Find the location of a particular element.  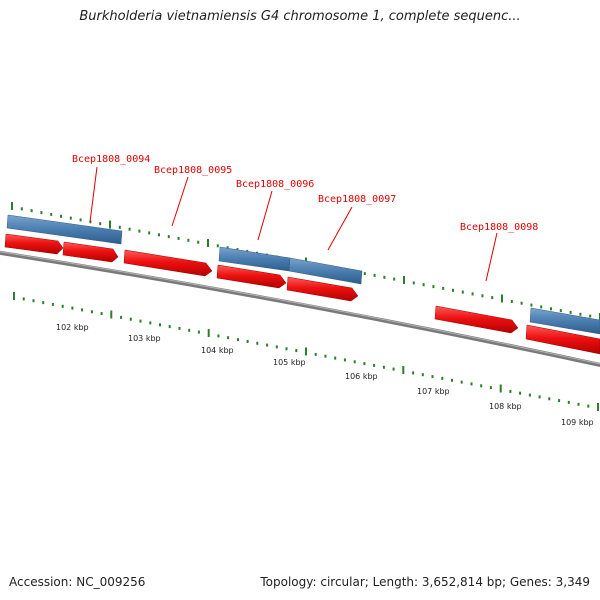

kbp-label-108: 108 kbp is located at coordinates (505, 406).